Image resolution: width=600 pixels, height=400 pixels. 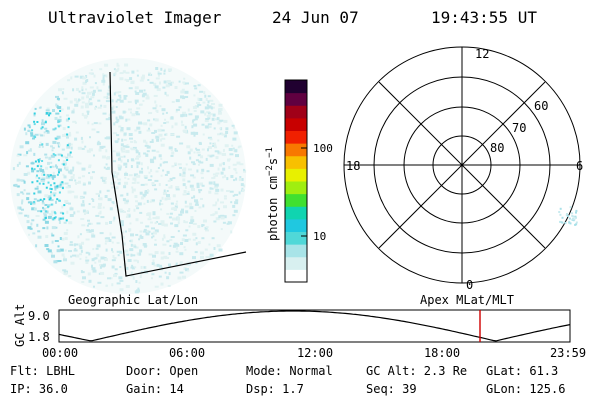 What do you see at coordinates (60, 353) in the screenshot?
I see `xtick-0000: 00:00` at bounding box center [60, 353].